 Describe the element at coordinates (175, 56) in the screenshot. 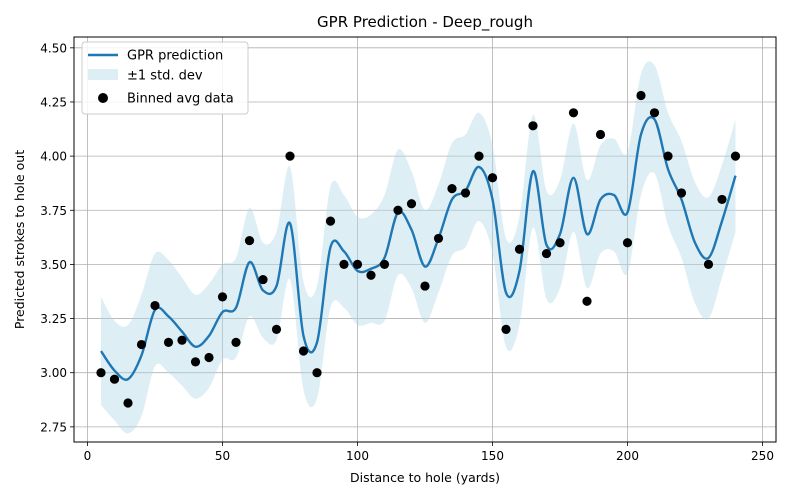

I see `legend-label-prediction: GPR prediction` at that location.